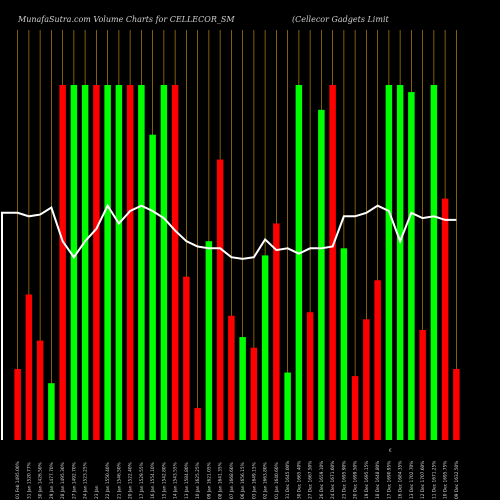 This screenshot has width=500, height=500. Describe the element at coordinates (322, 480) in the screenshot. I see `x-tick-label: 26 Dec 1659.10%` at that location.